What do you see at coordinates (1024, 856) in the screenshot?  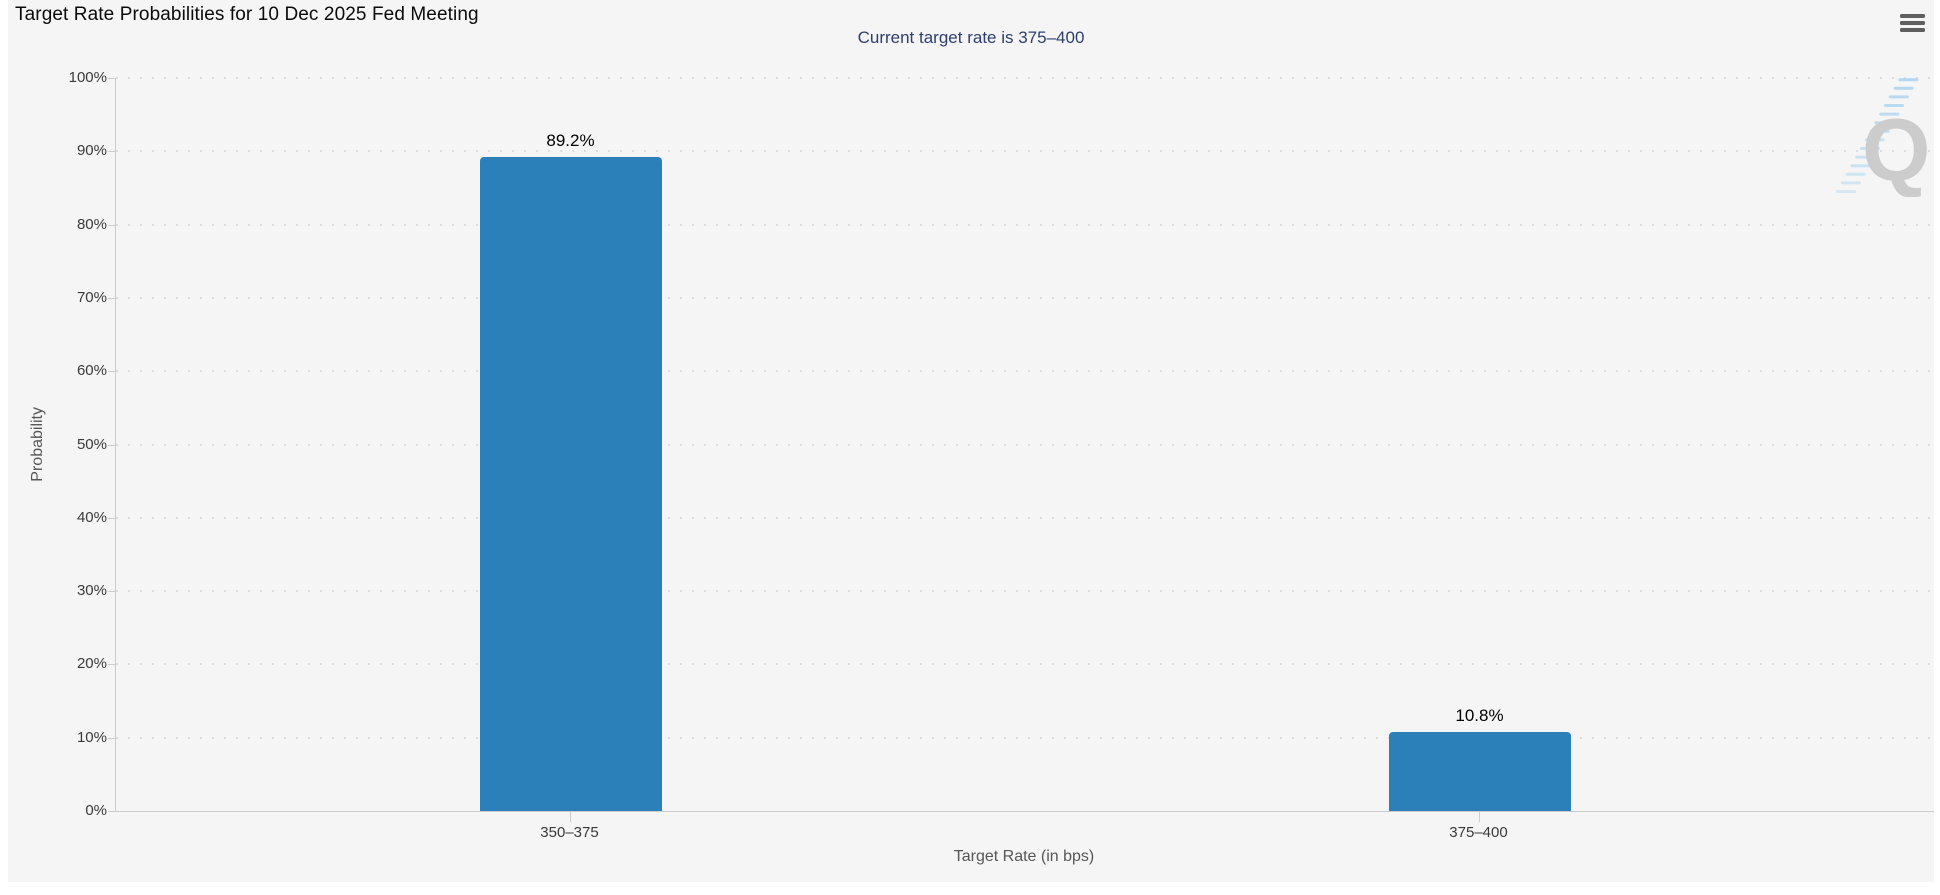 I see `x-axis-title: Target Rate (in bps)` at bounding box center [1024, 856].